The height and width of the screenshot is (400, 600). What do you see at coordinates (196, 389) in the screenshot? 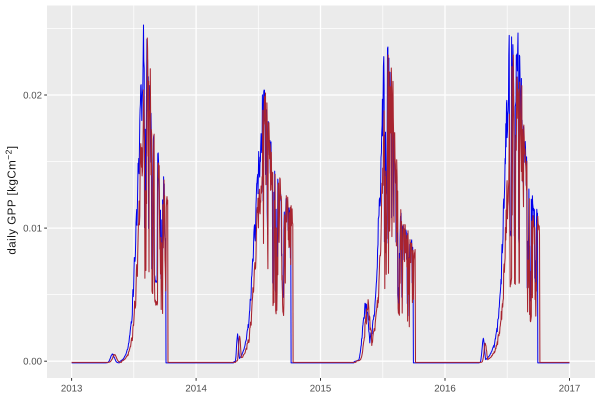
I see `svg-text: 2014` at bounding box center [196, 389].